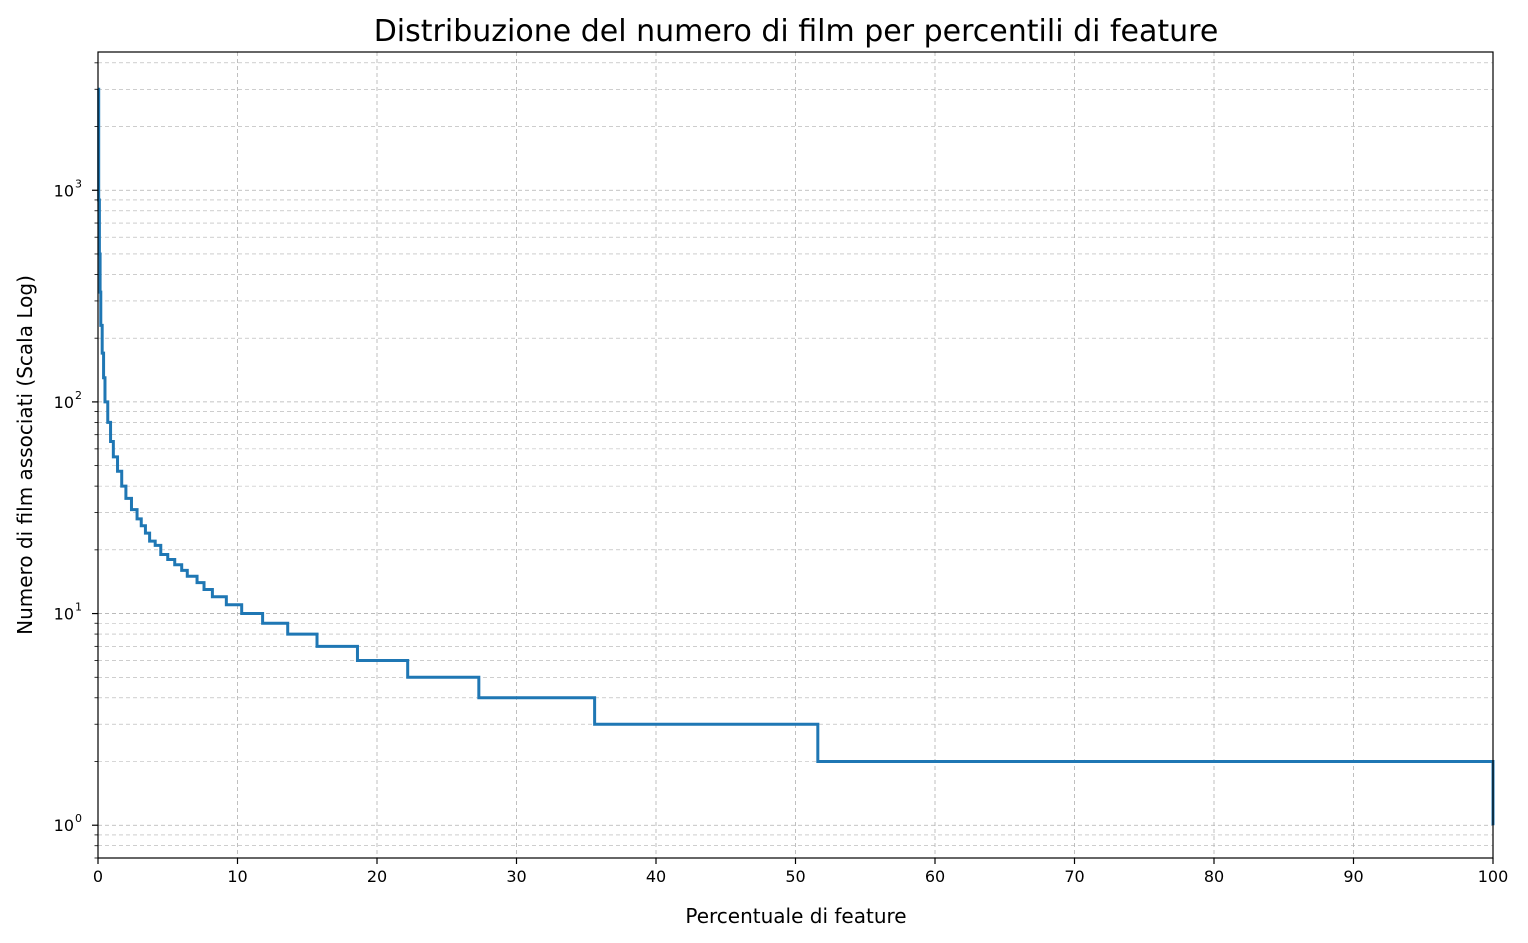 This screenshot has height=943, width=1528. What do you see at coordinates (516, 876) in the screenshot?
I see `x-tick-label: 30` at bounding box center [516, 876].